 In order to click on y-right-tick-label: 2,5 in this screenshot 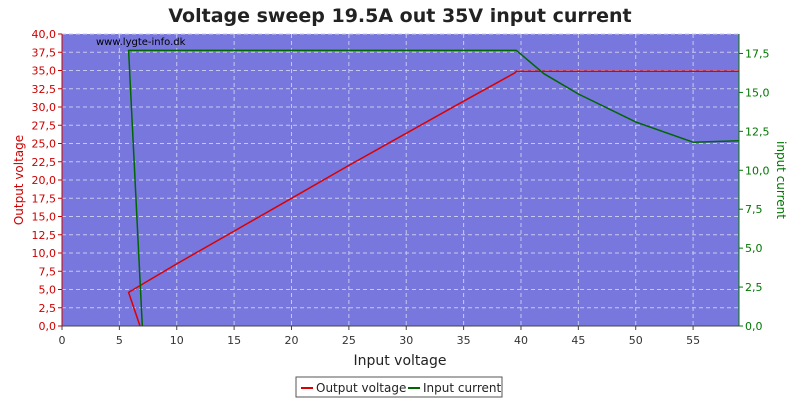, I will do `click(754, 287)`.